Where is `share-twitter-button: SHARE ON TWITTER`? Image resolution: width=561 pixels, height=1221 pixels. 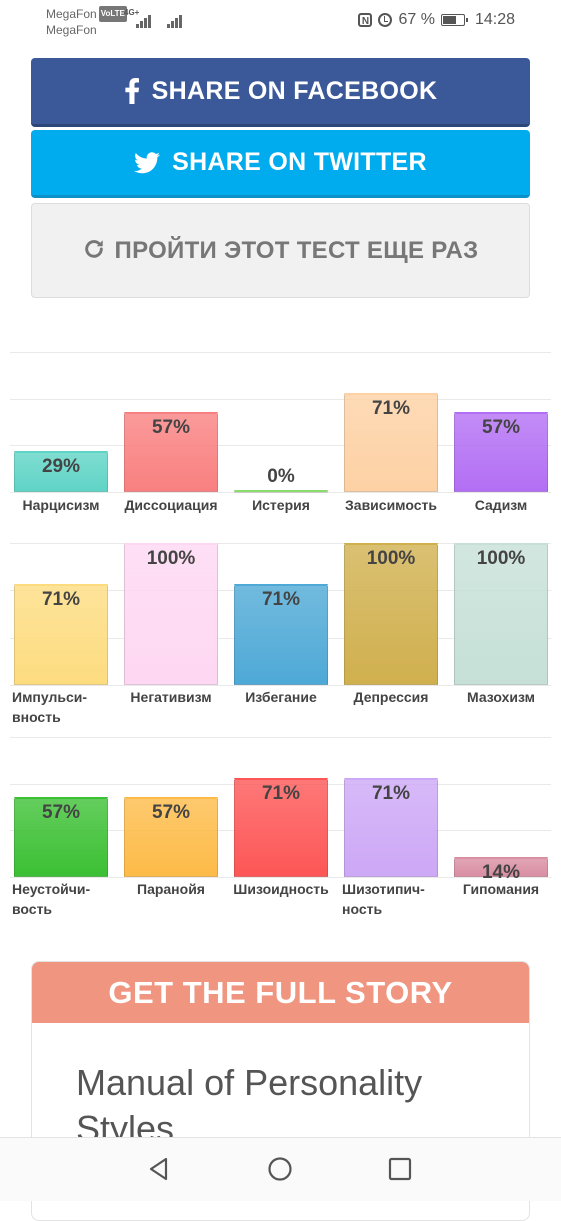
share-twitter-button: SHARE ON TWITTER is located at coordinates (280, 164).